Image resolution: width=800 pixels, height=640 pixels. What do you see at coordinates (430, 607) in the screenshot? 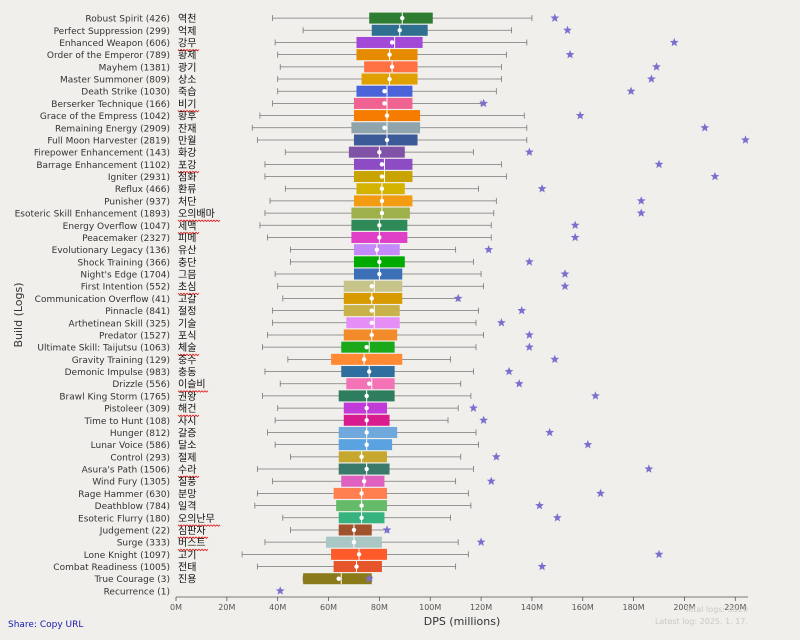
I see `x-tick-label: 100M` at bounding box center [430, 607].